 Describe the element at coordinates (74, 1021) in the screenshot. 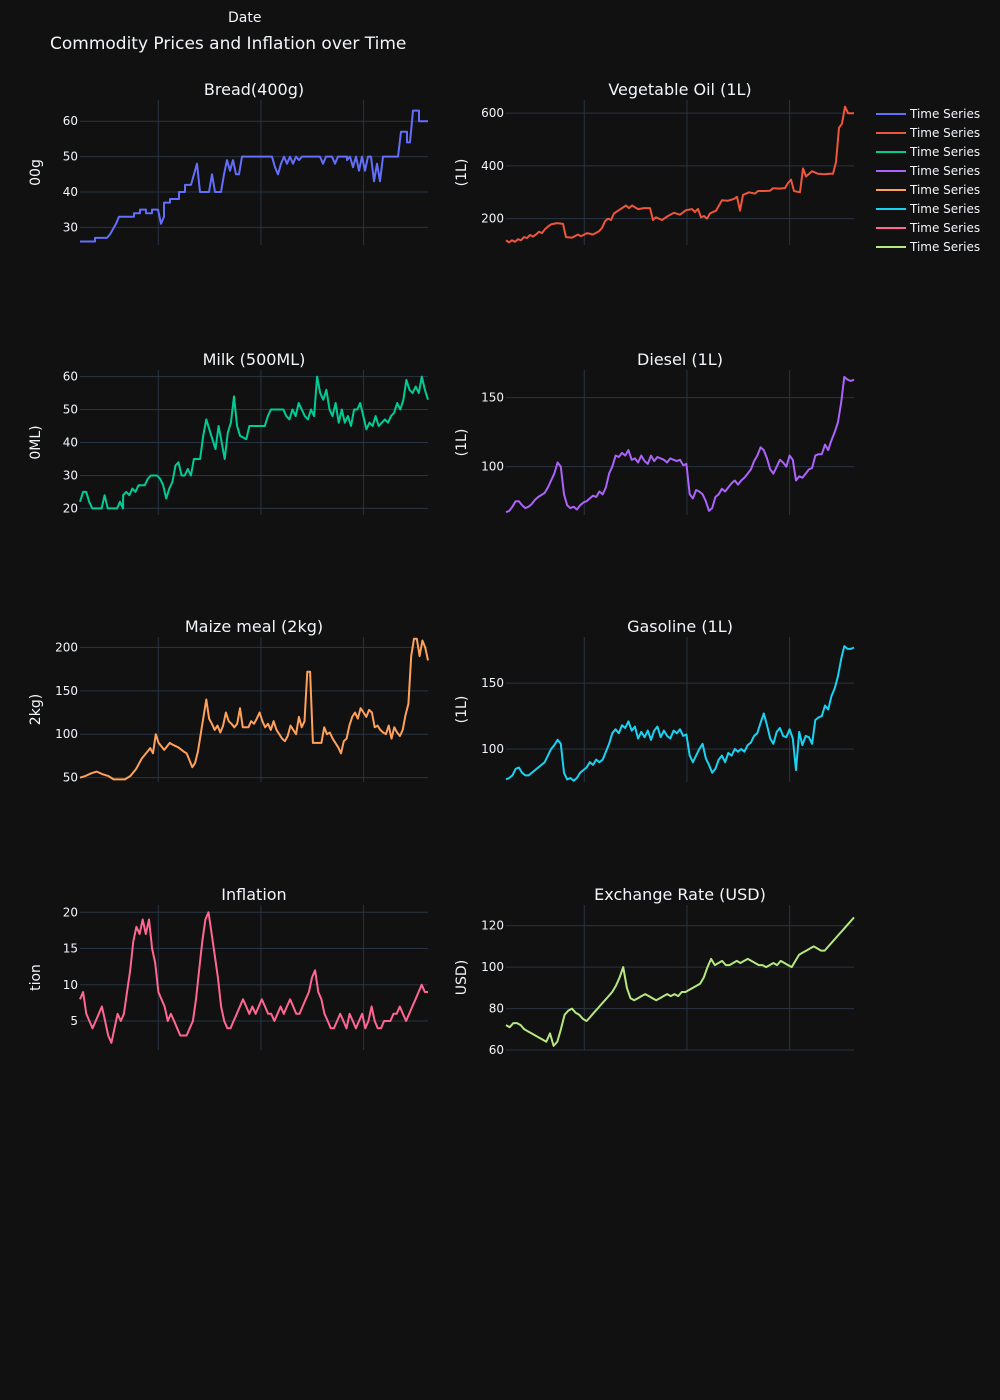

I see `y-tick-label: 5` at that location.